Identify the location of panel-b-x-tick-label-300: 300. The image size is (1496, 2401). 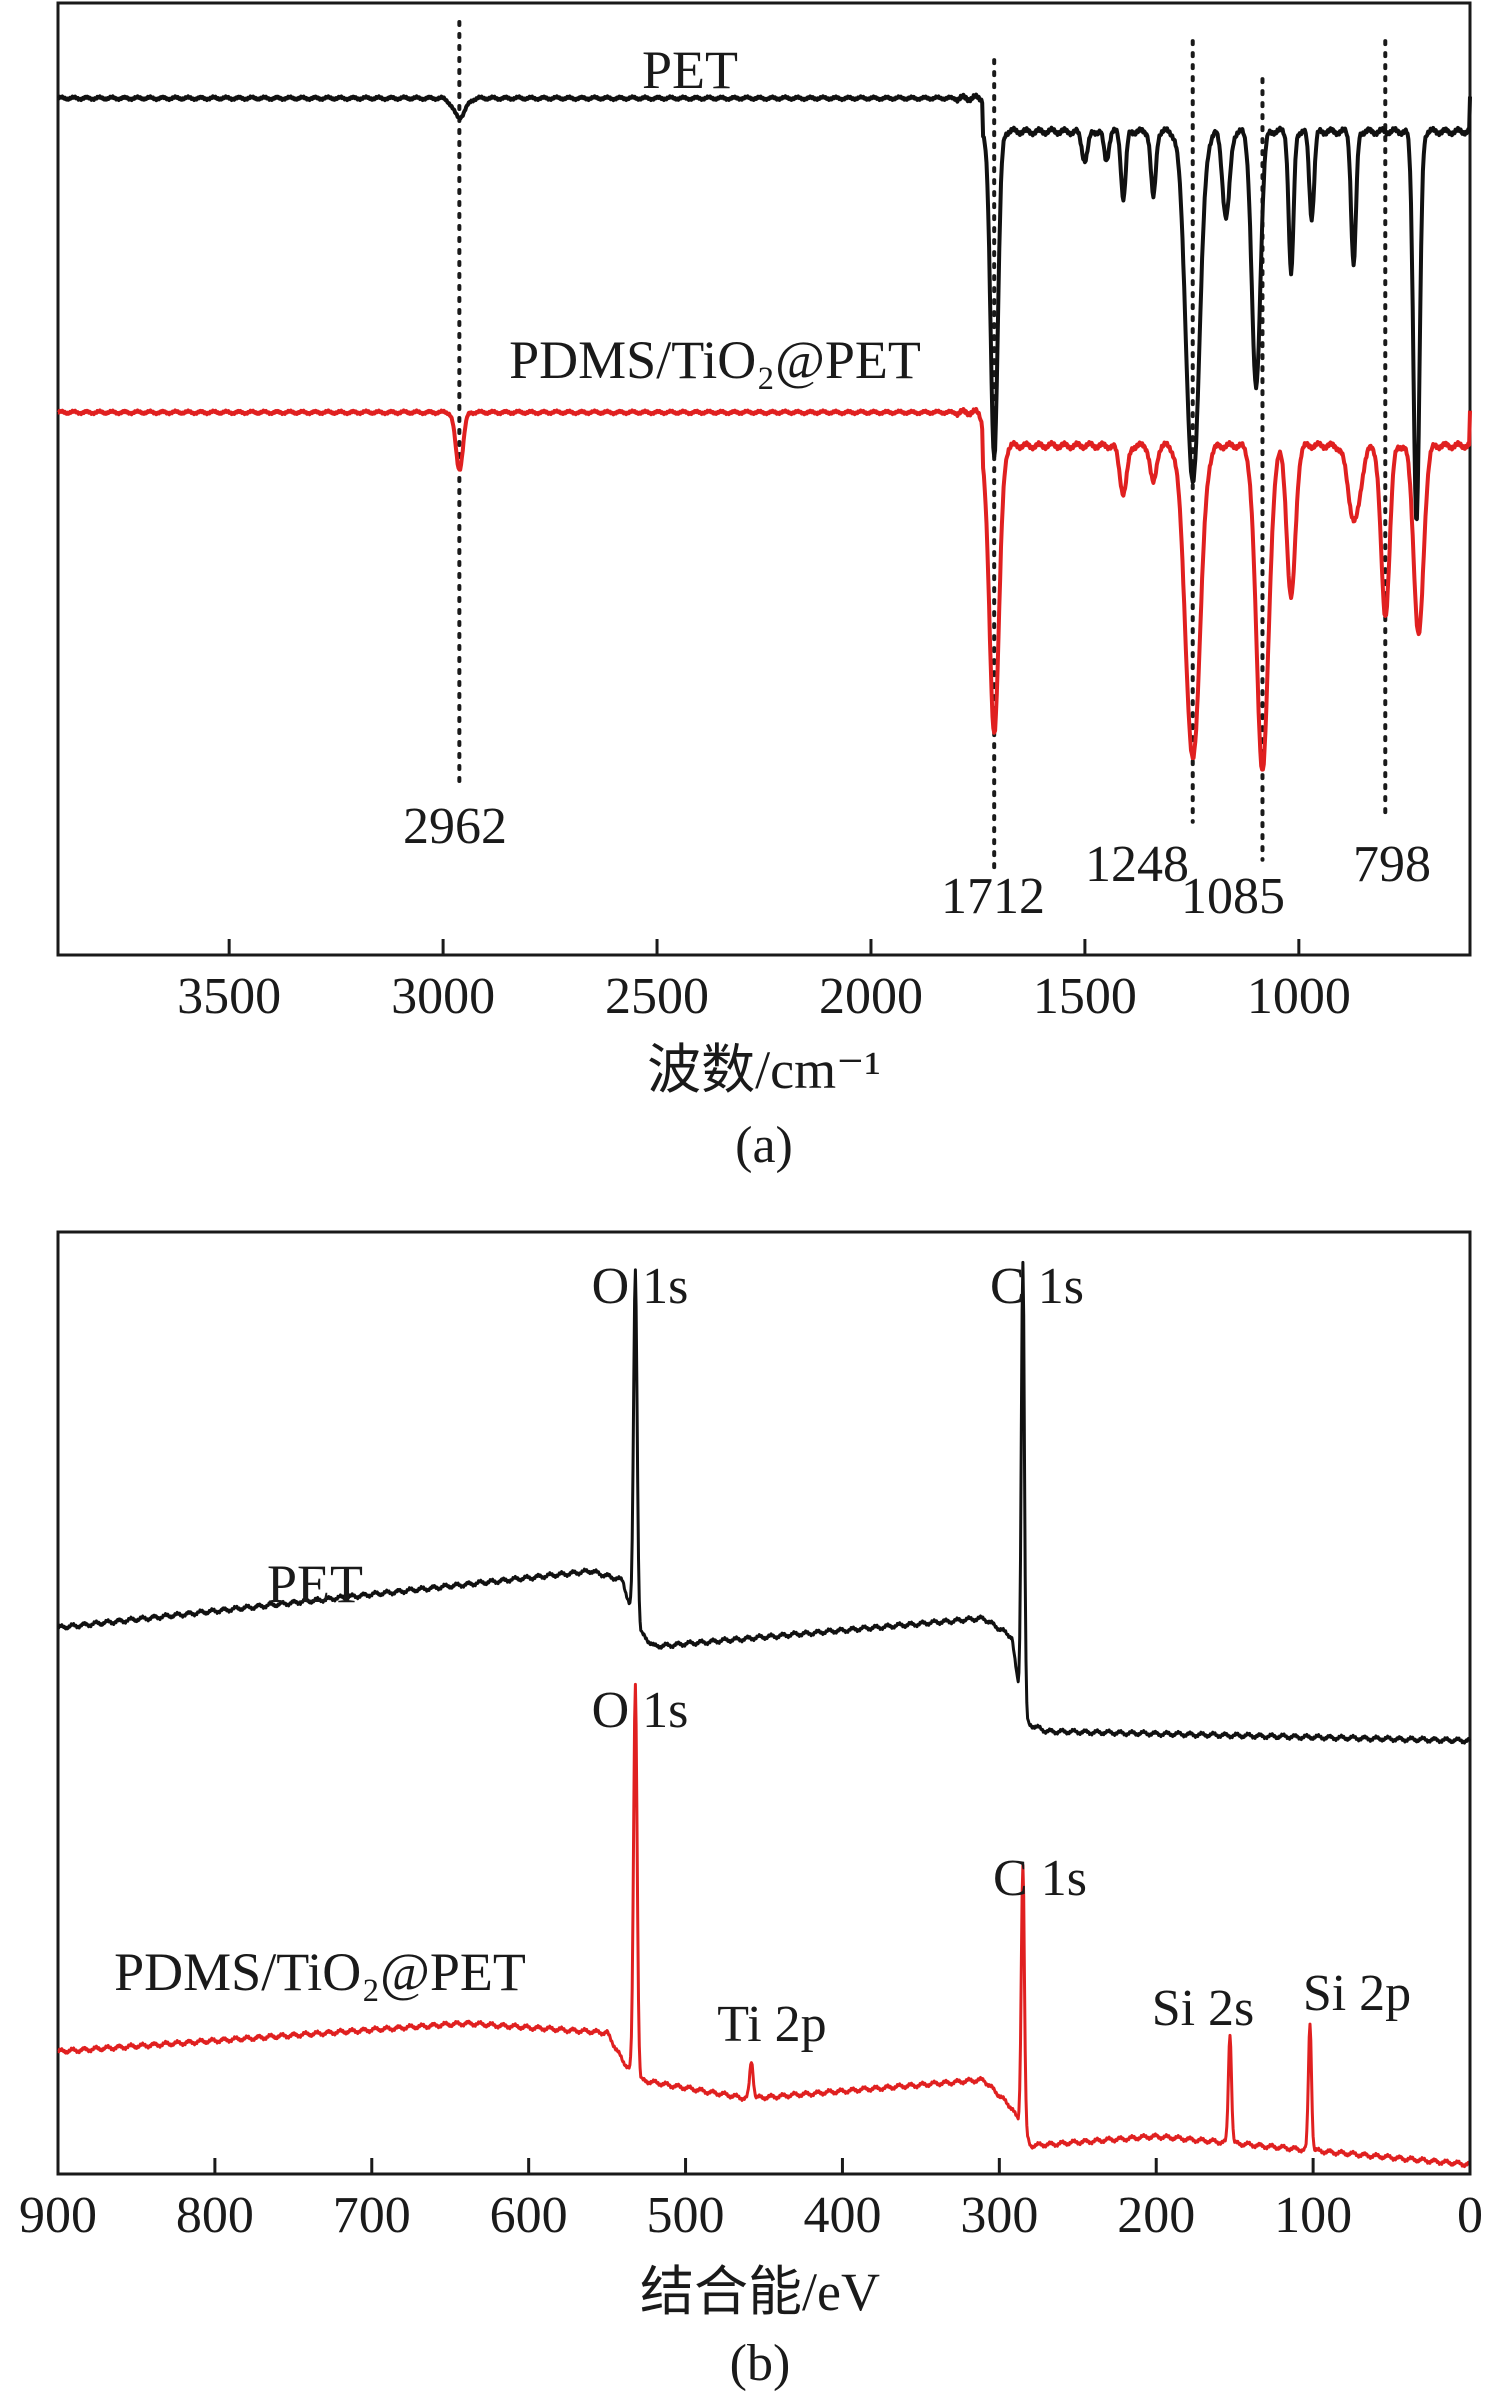
(999, 2215).